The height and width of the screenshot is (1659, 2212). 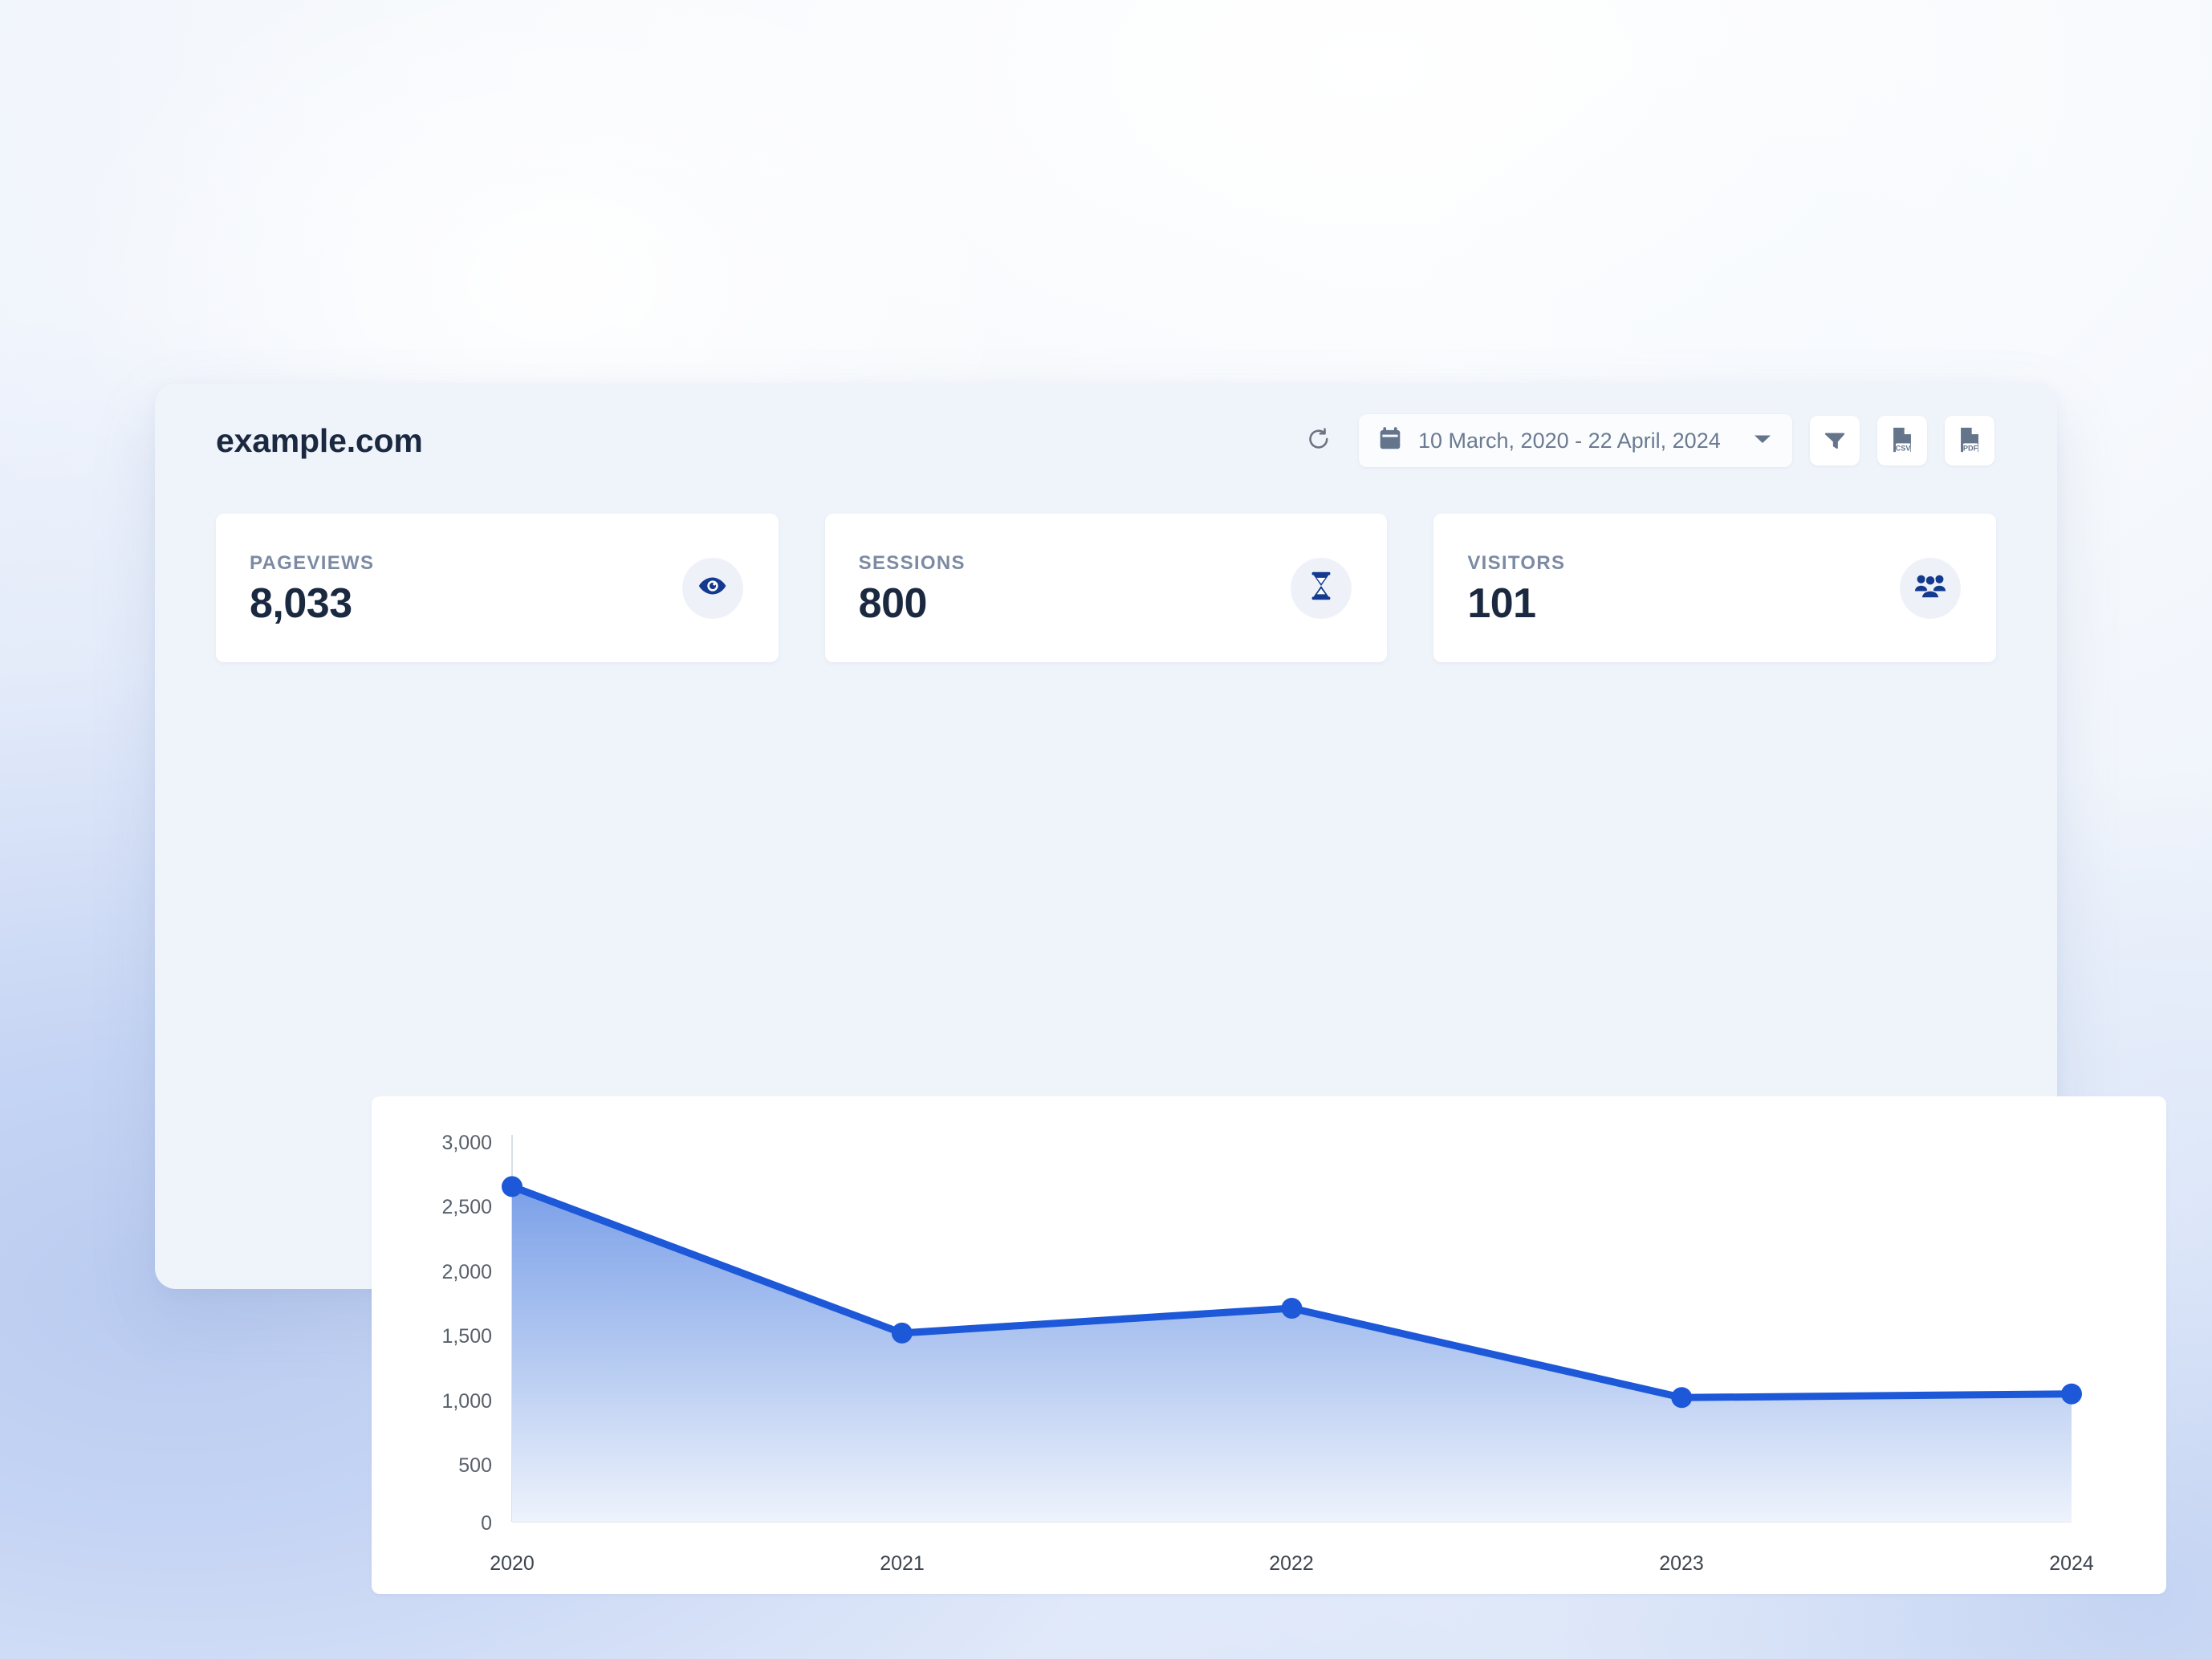 I want to click on stat-label: PAGEVIEWS, so click(x=313, y=563).